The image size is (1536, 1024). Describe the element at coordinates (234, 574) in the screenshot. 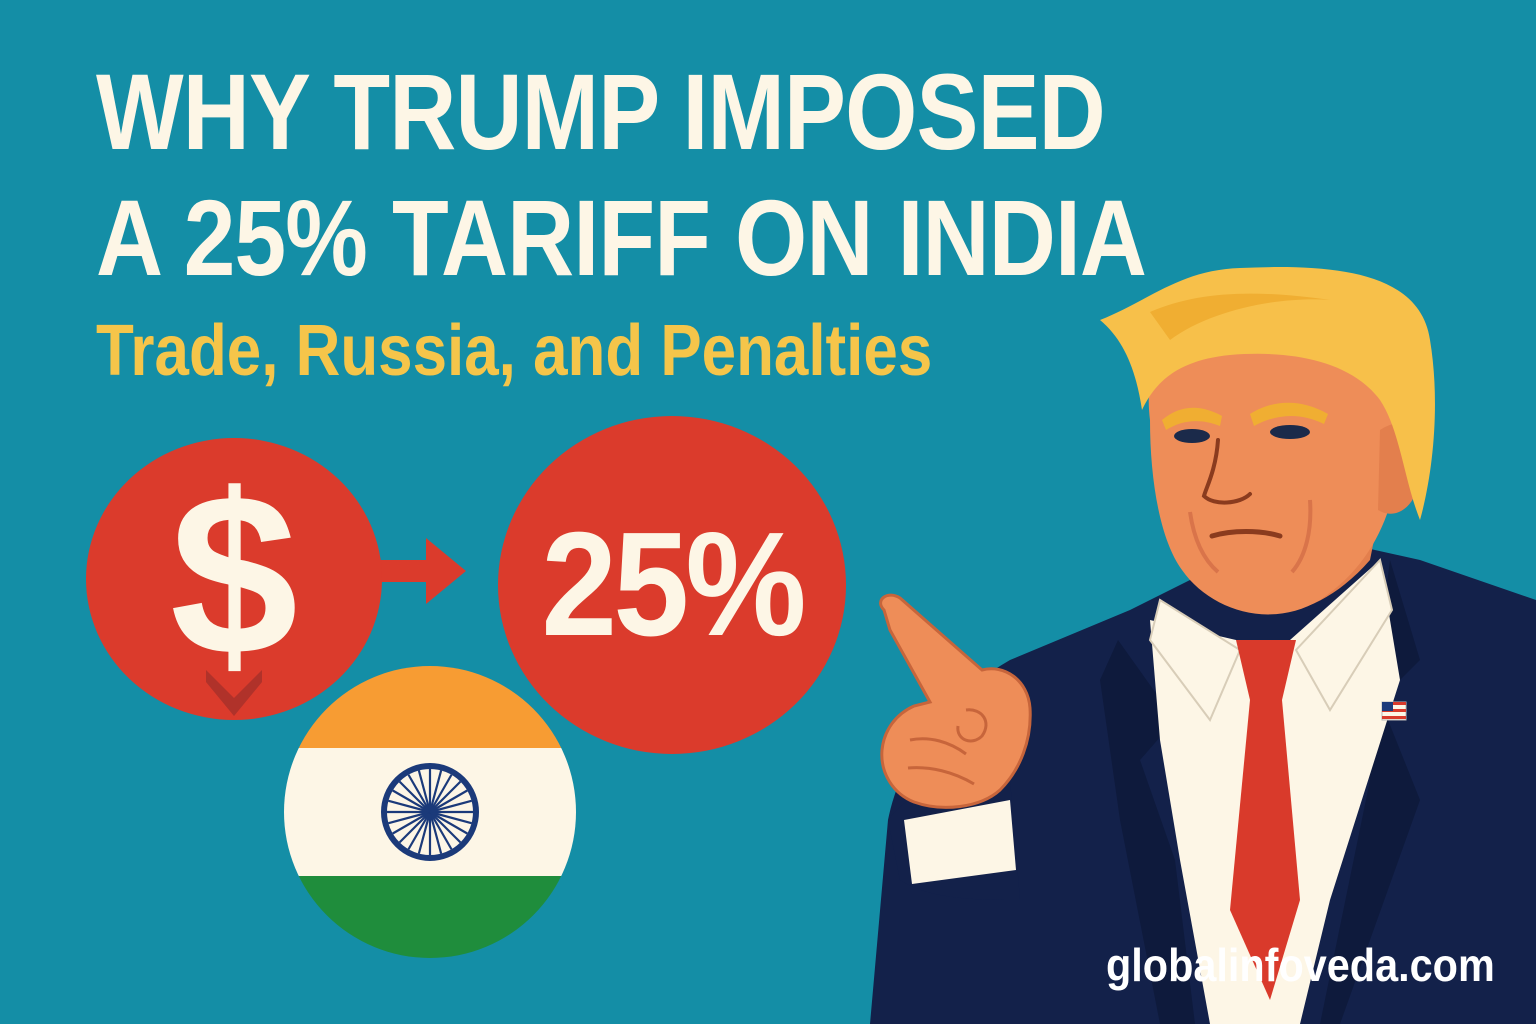

I see `dollar-icon: $` at that location.